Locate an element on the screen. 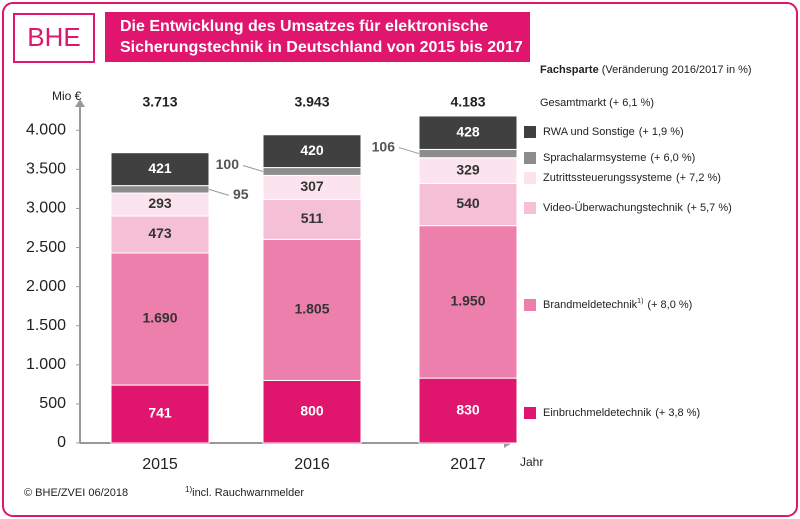 This screenshot has width=800, height=519. value-label: 106 is located at coordinates (384, 146).